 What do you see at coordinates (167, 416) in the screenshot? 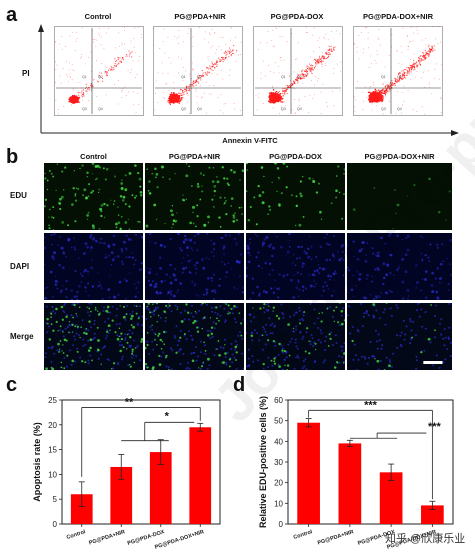
I see `significance-label: *` at bounding box center [167, 416].